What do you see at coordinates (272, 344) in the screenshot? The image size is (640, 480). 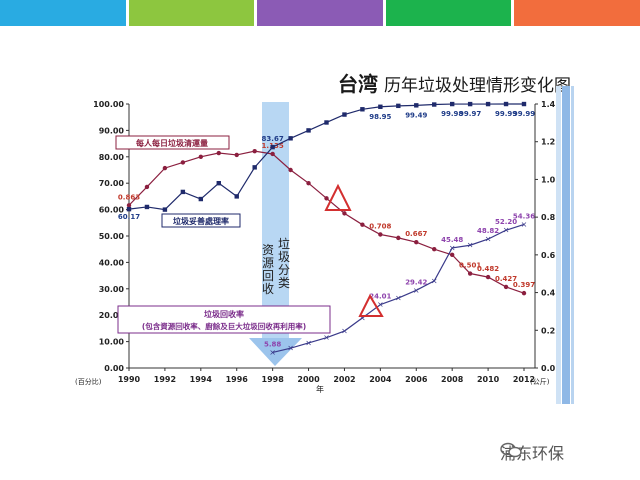 I see `data-label: 5.88` at bounding box center [272, 344].